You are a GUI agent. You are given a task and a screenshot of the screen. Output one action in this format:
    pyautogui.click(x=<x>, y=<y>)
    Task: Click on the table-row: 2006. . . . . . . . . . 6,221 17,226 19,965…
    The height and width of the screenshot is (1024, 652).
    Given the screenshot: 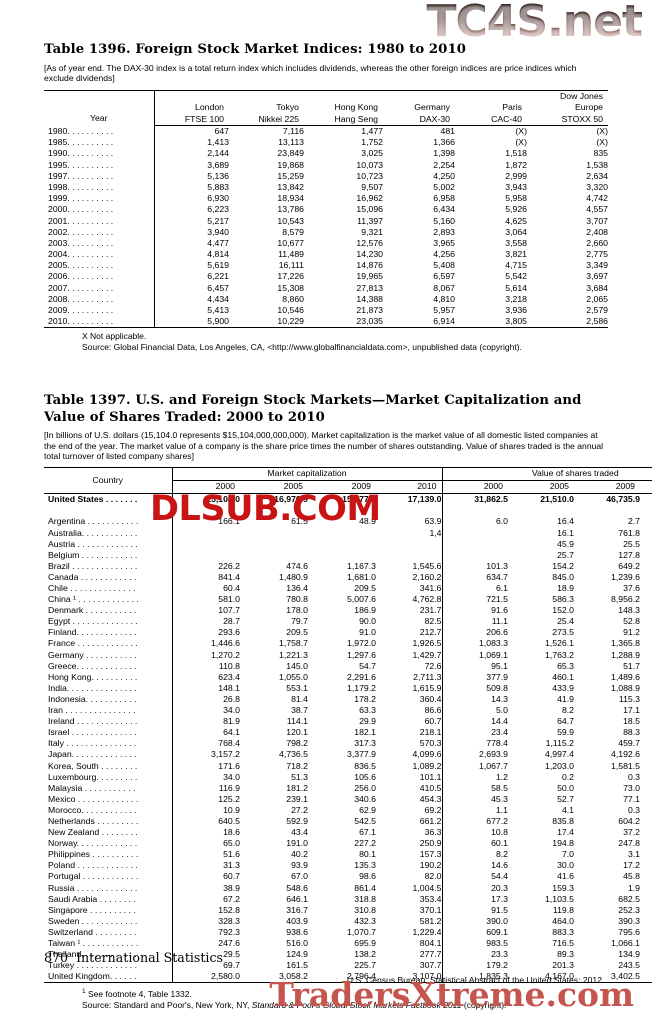 What is the action you would take?
    pyautogui.click(x=326, y=277)
    